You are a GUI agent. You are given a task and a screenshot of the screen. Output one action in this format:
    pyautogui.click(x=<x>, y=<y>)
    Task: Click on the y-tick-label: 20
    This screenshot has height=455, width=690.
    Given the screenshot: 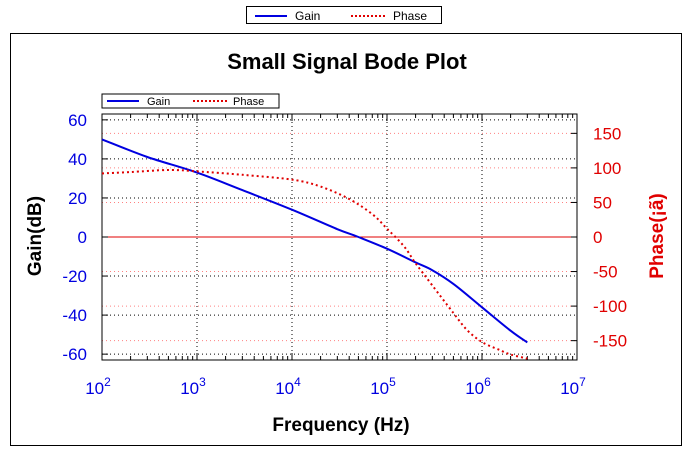 What is the action you would take?
    pyautogui.click(x=77, y=198)
    